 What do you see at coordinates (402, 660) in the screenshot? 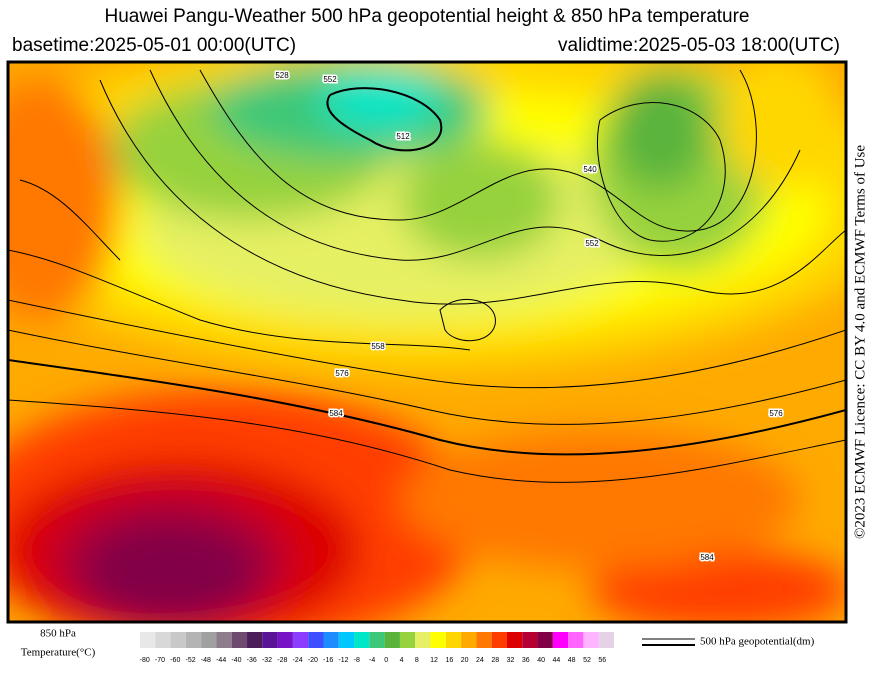
I see `colorbar-label: 4` at bounding box center [402, 660].